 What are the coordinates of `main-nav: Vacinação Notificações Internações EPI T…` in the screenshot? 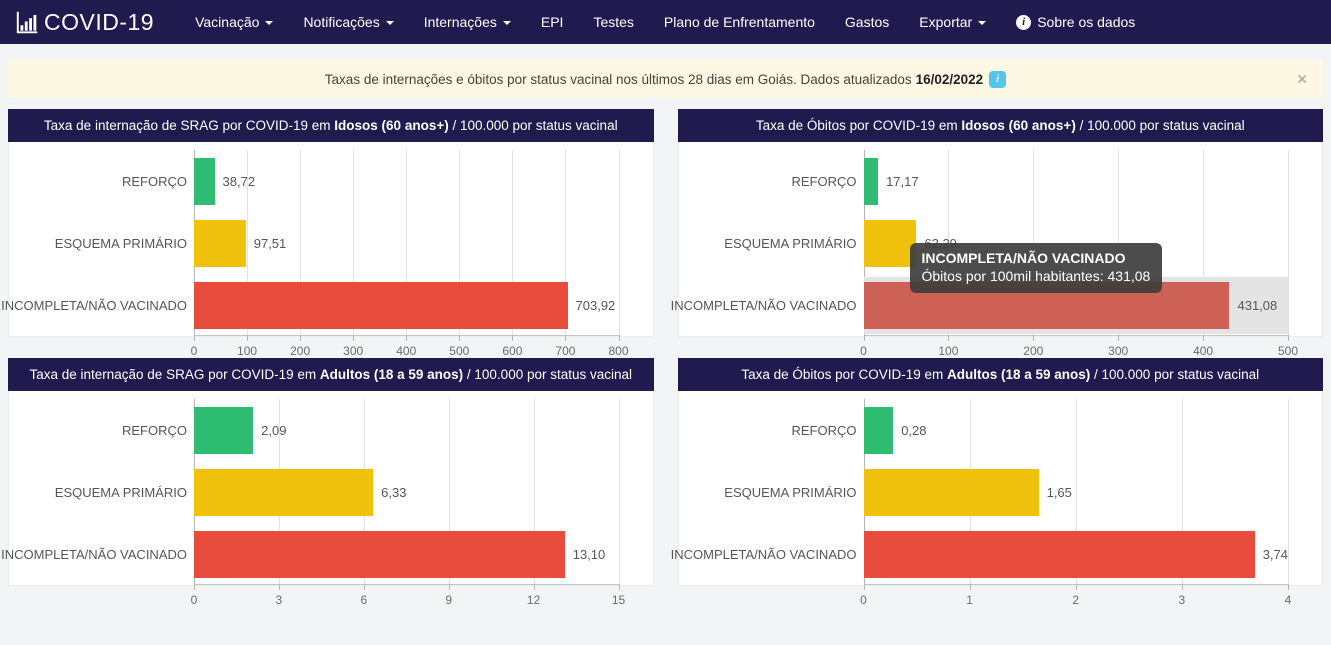 It's located at (665, 22).